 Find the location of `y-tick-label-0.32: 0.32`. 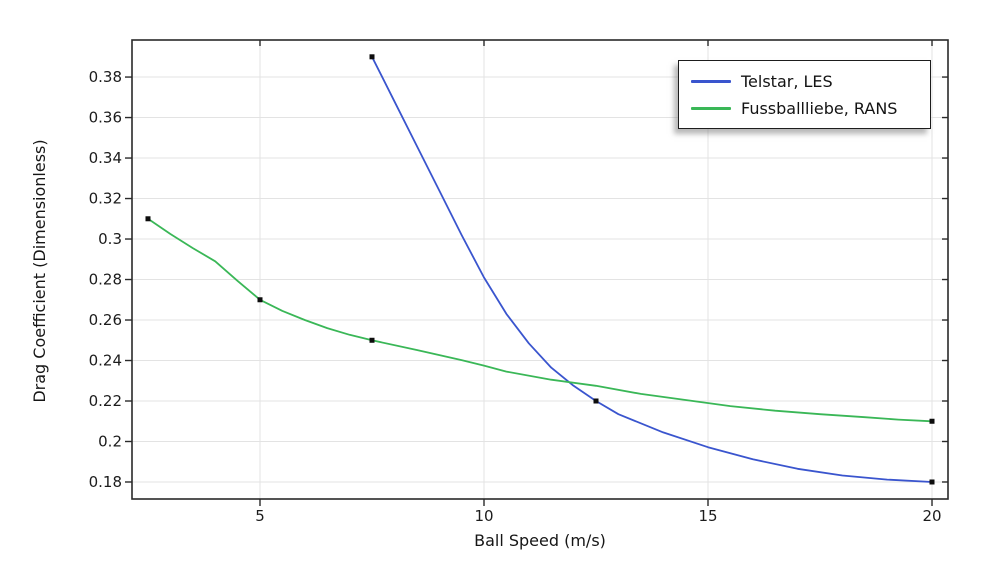

y-tick-label-0.32: 0.32 is located at coordinates (105, 199).